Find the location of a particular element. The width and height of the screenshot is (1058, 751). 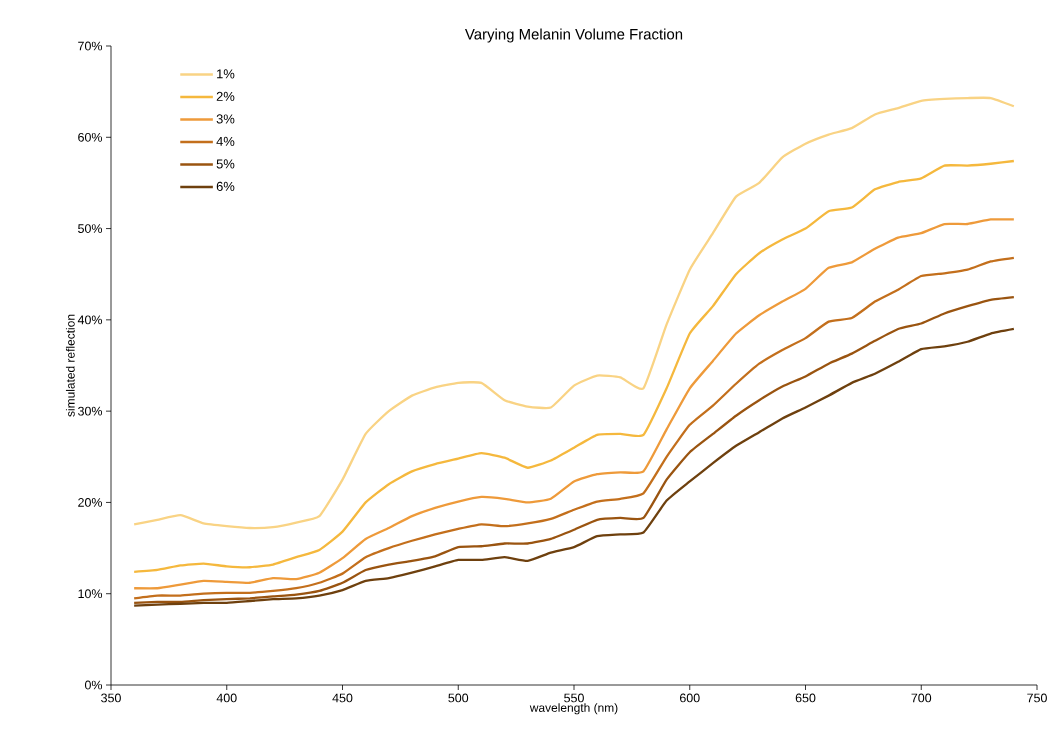

legend-label: 3% is located at coordinates (225, 119).